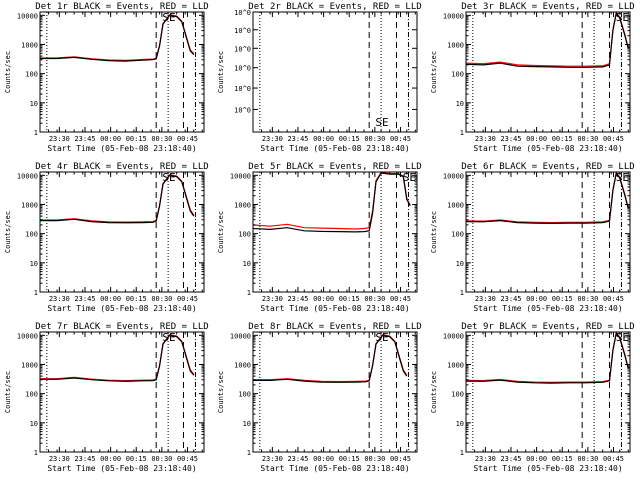 This screenshot has width=640, height=480. What do you see at coordinates (121, 167) in the screenshot?
I see `panel-title: Det 4r BLACK = Events, RED = LLD` at bounding box center [121, 167].